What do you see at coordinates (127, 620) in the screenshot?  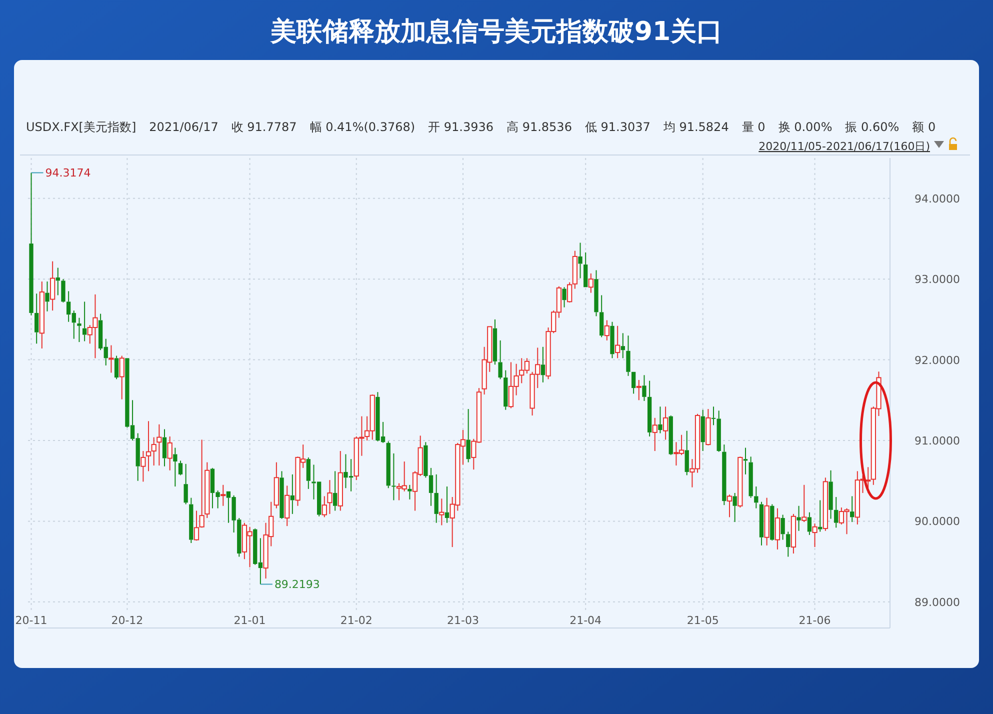 I see `x-tick-label: 20-12` at bounding box center [127, 620].